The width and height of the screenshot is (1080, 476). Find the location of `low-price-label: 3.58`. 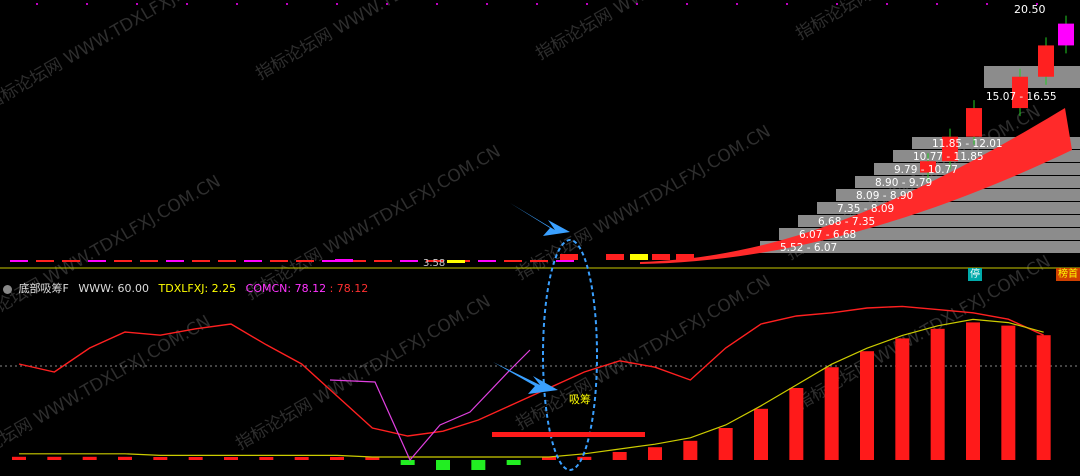

low-price-label: 3.58 is located at coordinates (434, 263).